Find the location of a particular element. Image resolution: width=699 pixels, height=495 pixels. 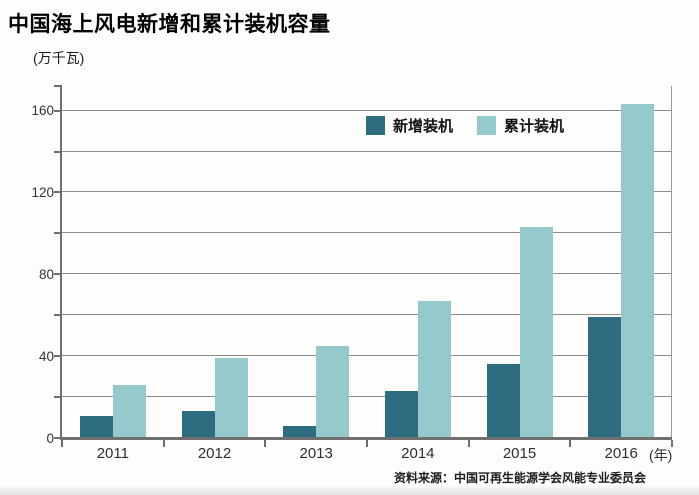

x-axis-tick-labels: 2011 2012 2013 2014 2015 2016 is located at coordinates (367, 453).